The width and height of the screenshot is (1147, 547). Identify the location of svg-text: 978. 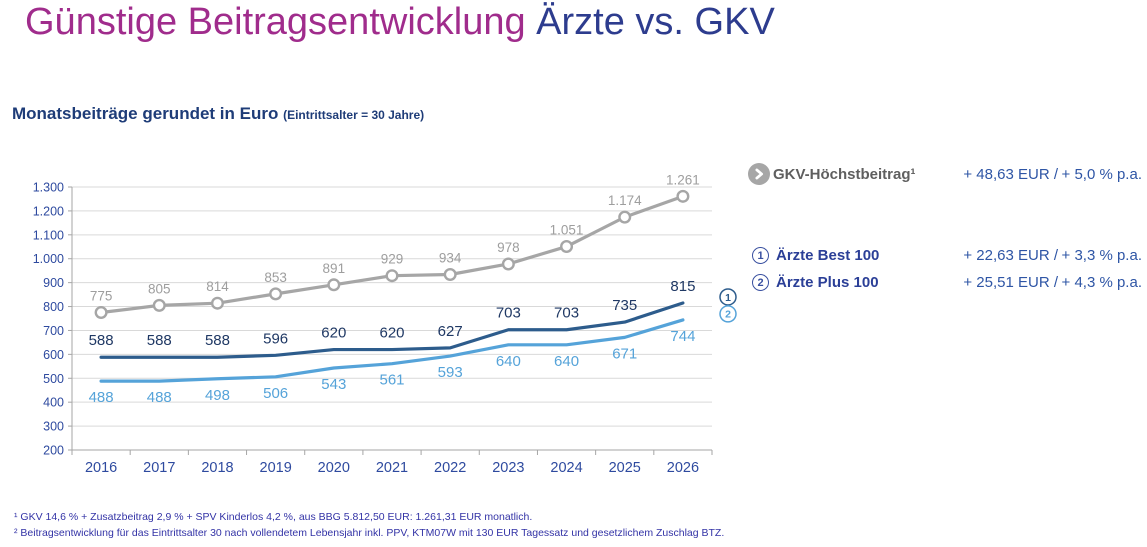
(508, 247).